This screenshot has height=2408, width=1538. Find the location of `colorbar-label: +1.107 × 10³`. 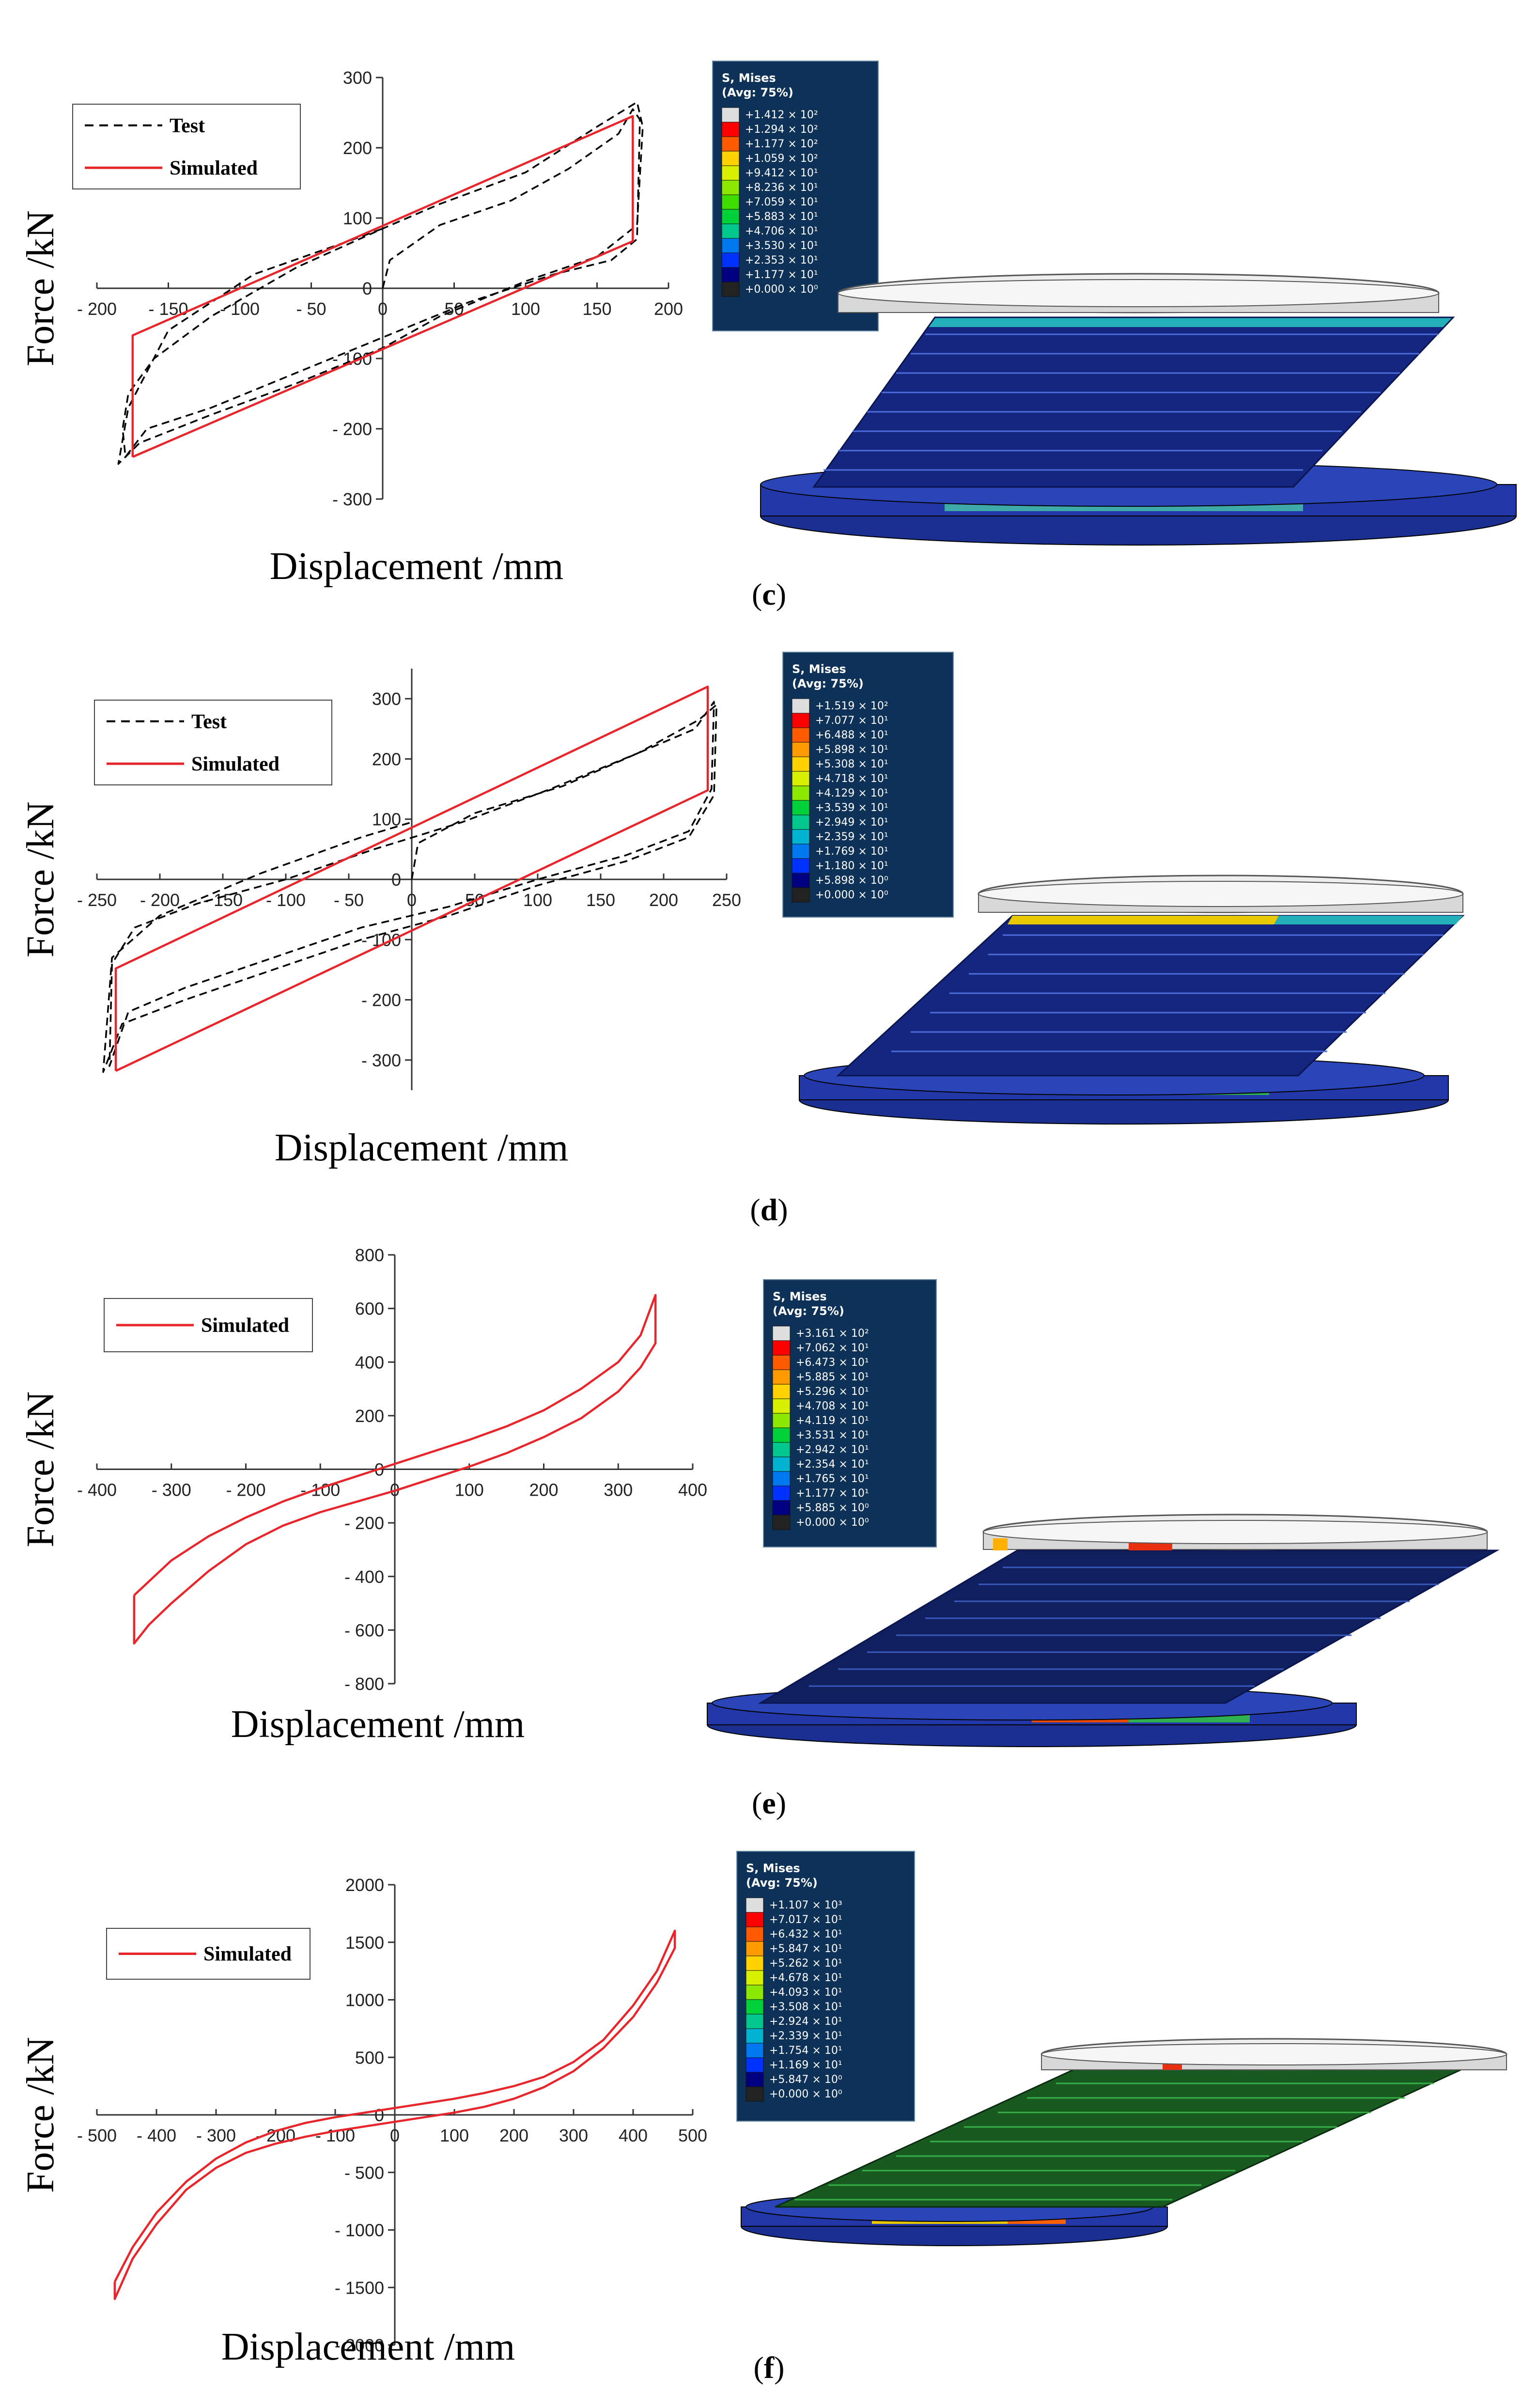

colorbar-label: +1.107 × 10³ is located at coordinates (805, 1905).